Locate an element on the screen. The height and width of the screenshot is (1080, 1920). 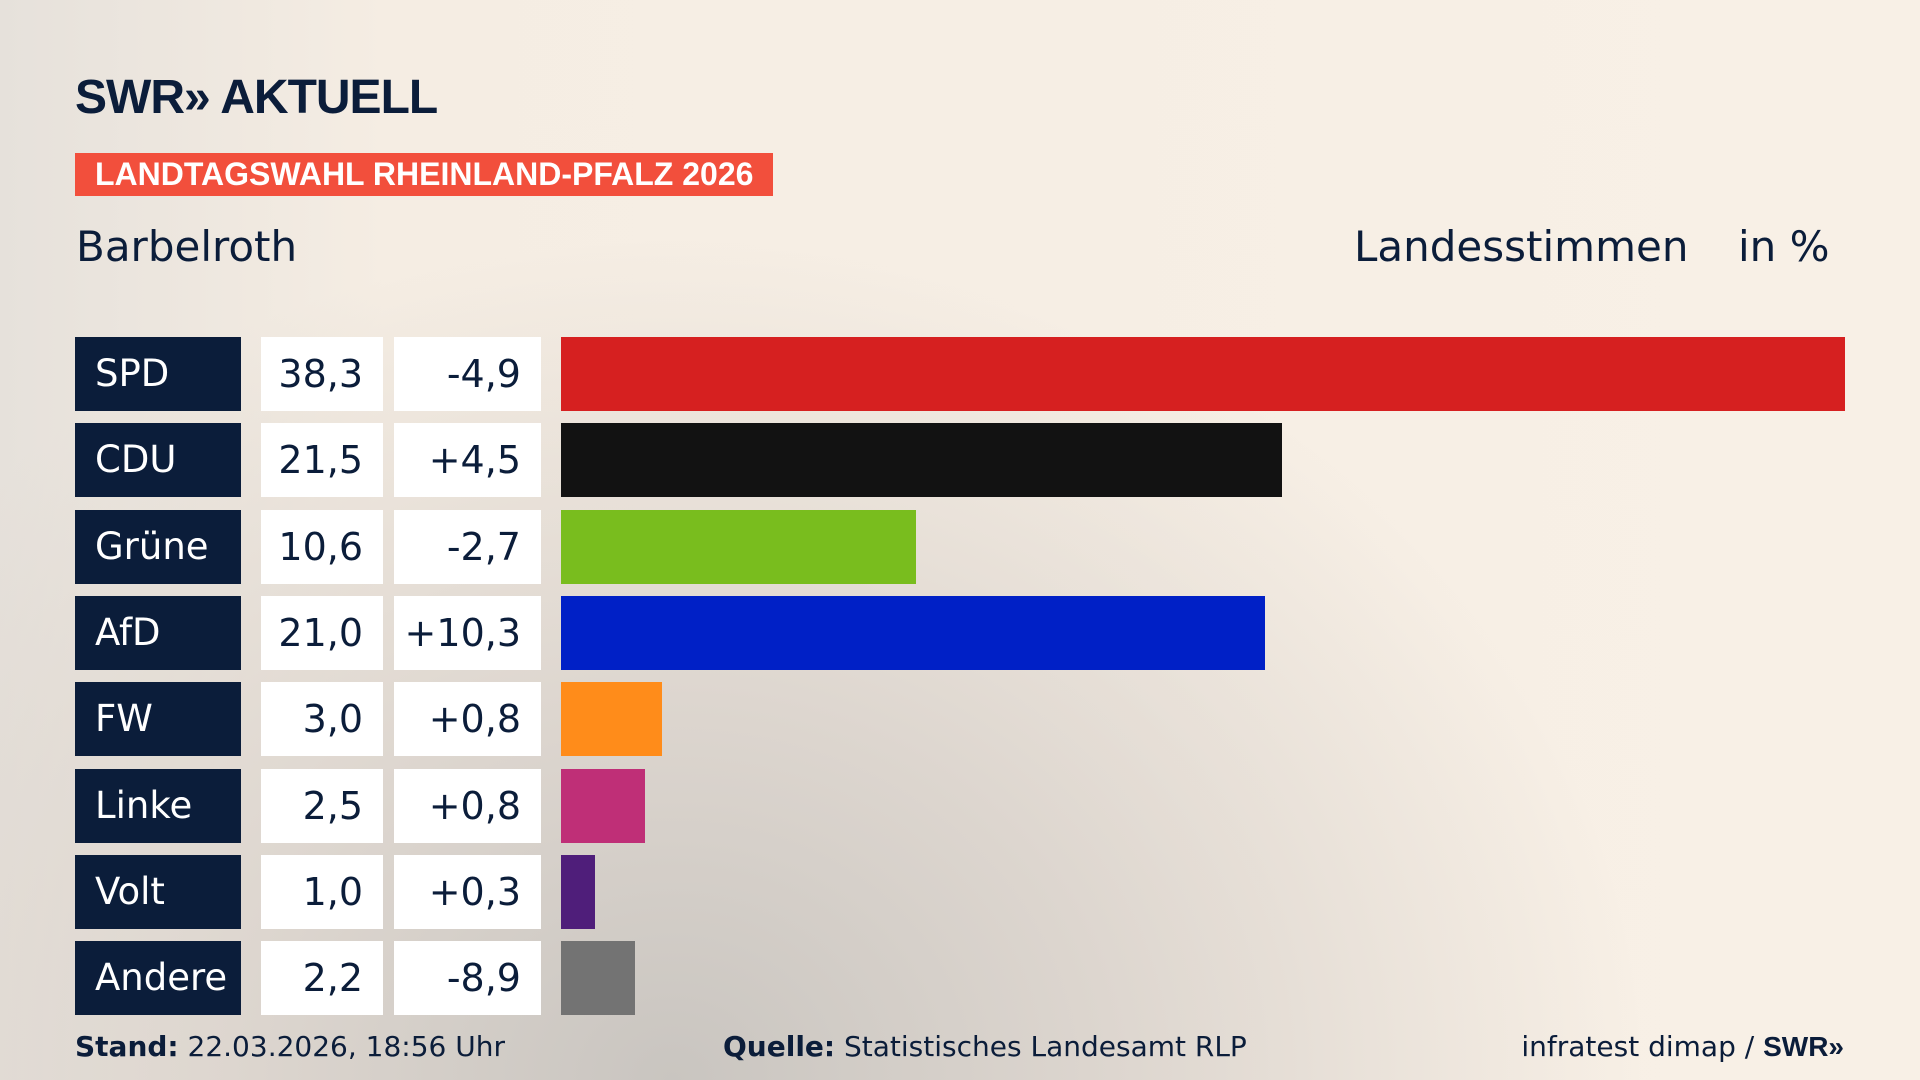
party-label: Grüne is located at coordinates (158, 546).